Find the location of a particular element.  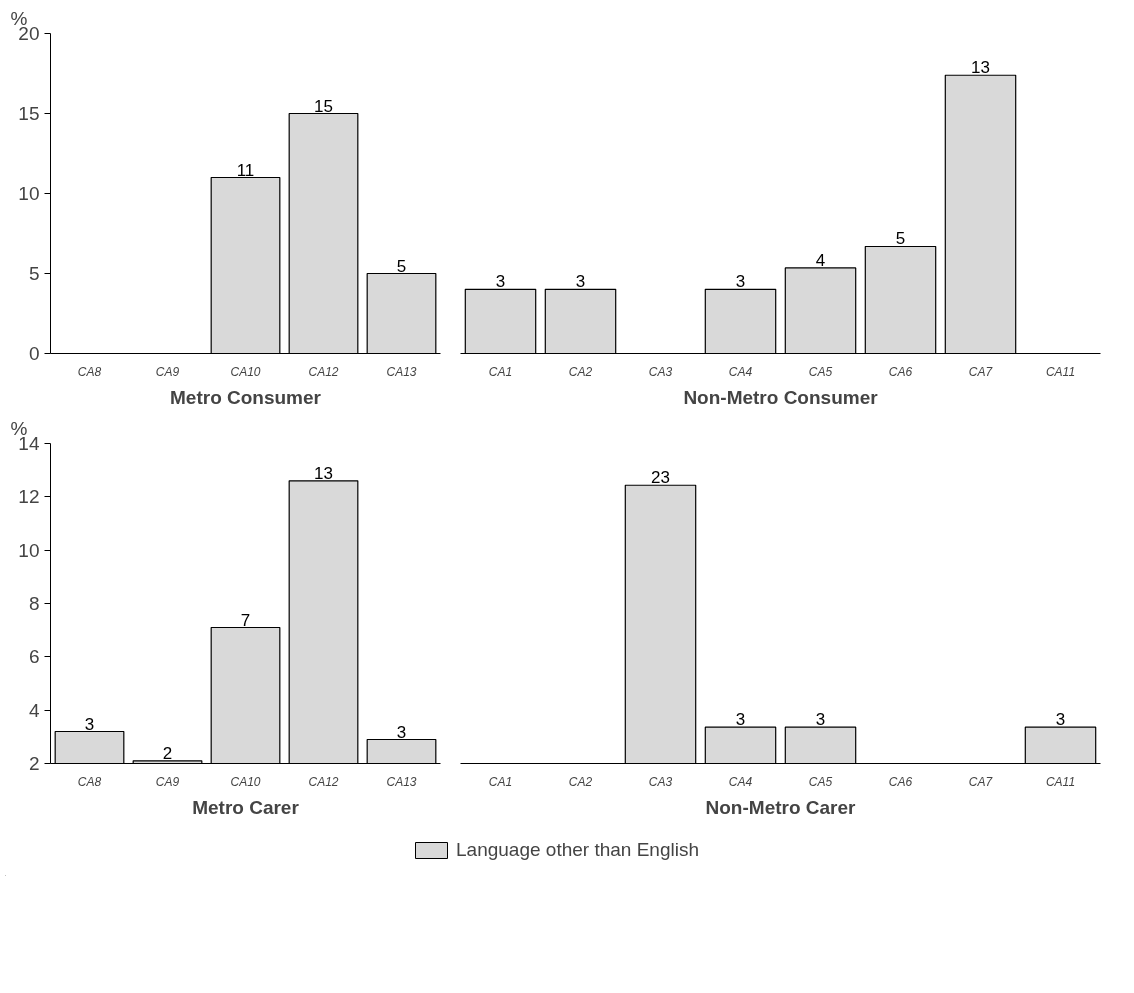

y-tick-label: 6 is located at coordinates (34, 657).